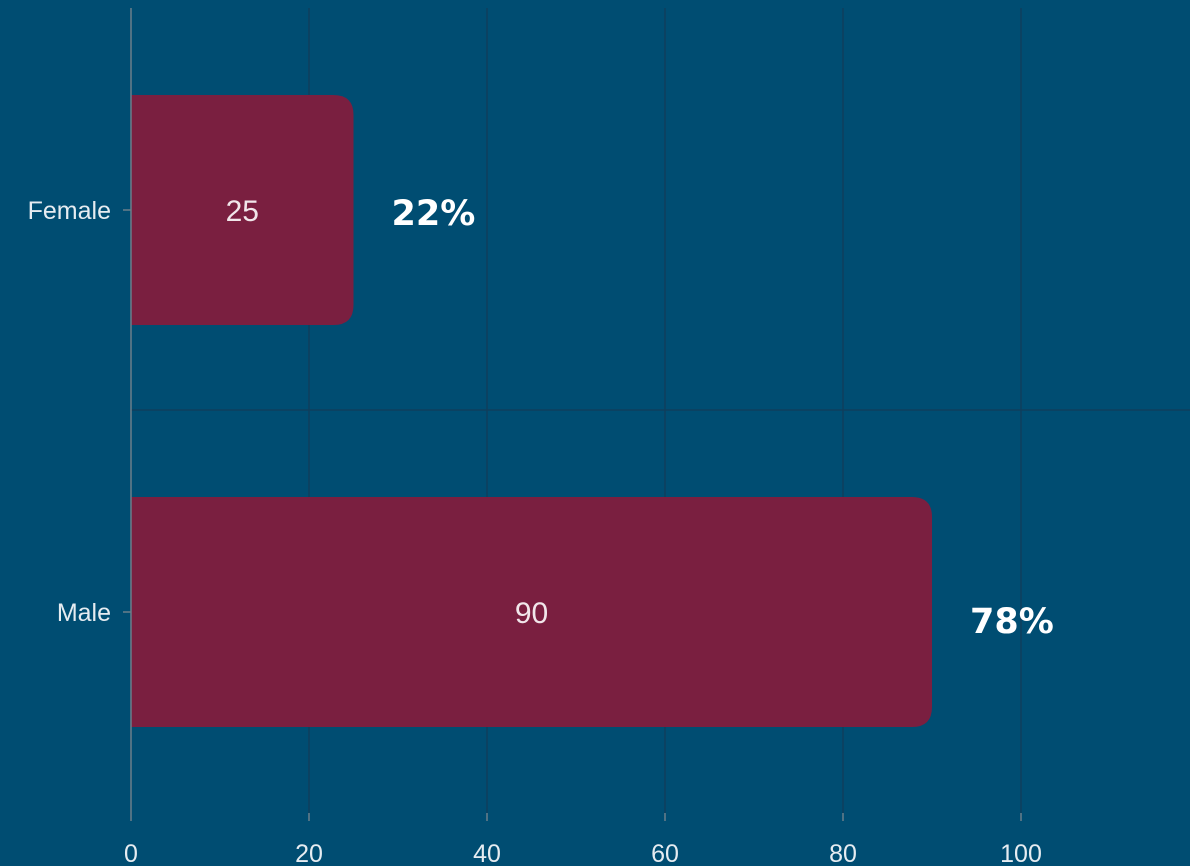  What do you see at coordinates (665, 853) in the screenshot?
I see `x-tick-label-60: 60` at bounding box center [665, 853].